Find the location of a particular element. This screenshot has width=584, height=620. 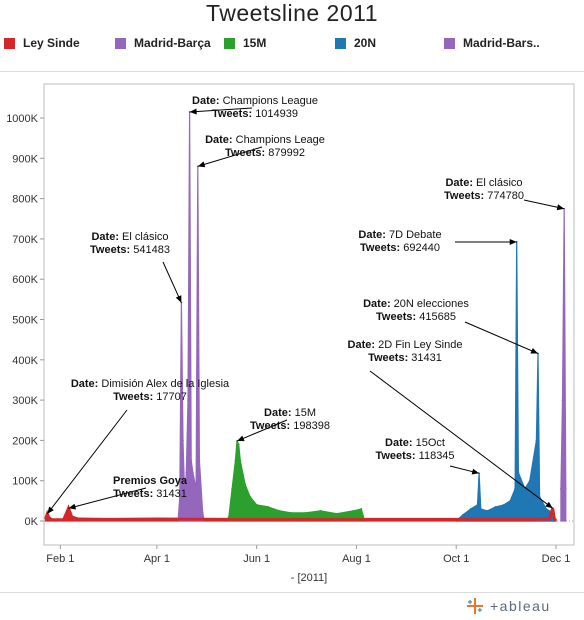

annotation-date: Date: Champions Leage is located at coordinates (265, 140).